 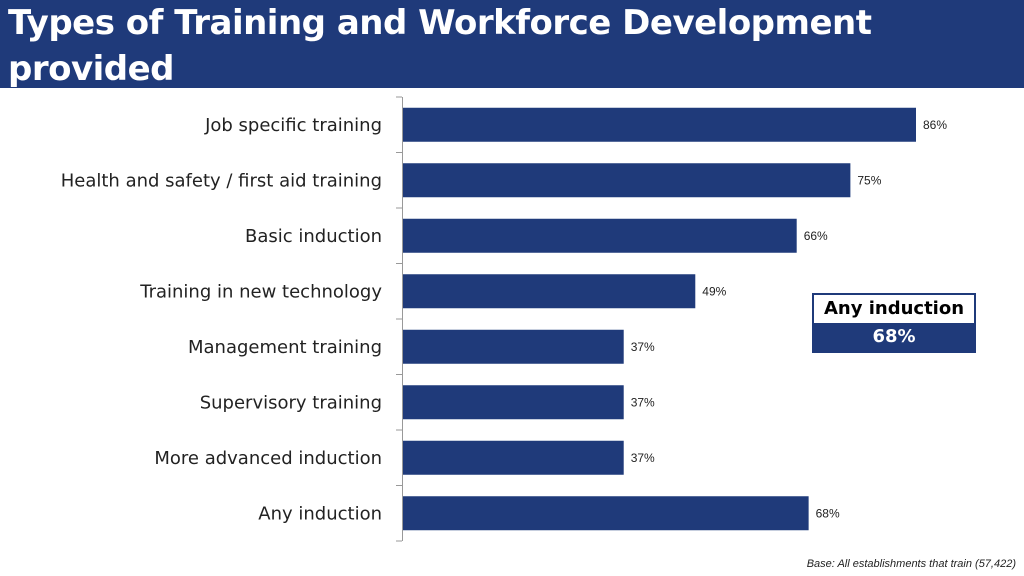 I want to click on callout-label: Any induction, so click(x=894, y=308).